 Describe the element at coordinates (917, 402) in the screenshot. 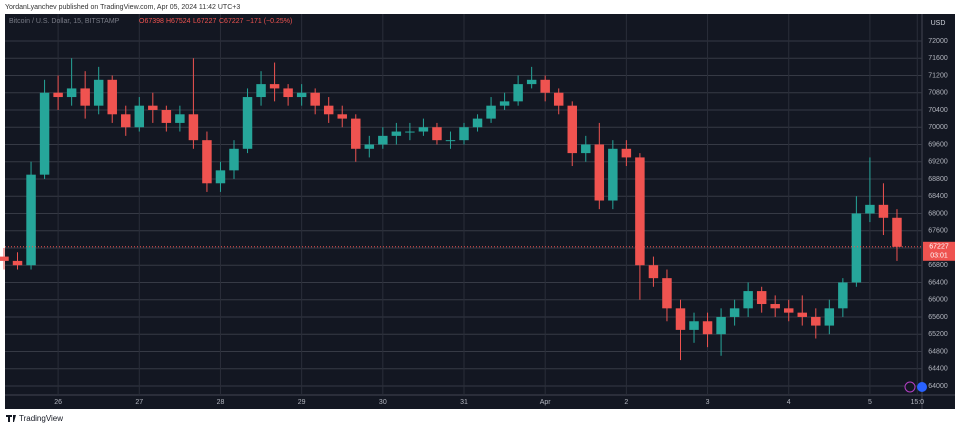

I see `x-tick-label: 15:0` at that location.